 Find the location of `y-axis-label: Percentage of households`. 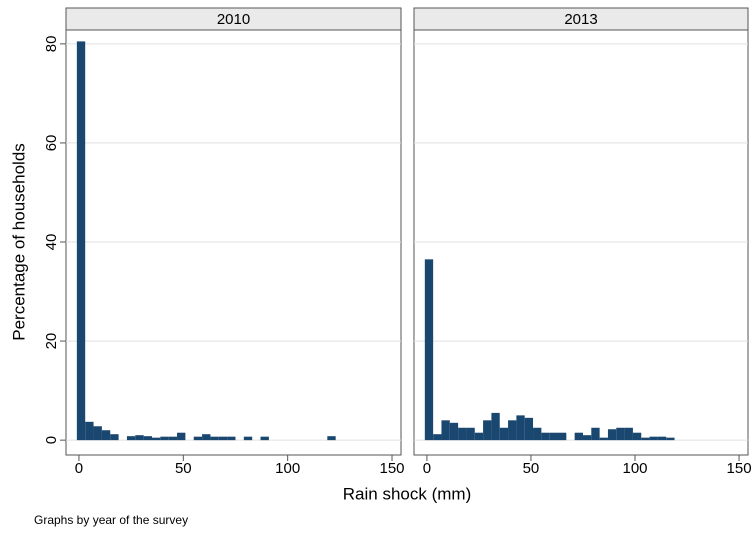

y-axis-label: Percentage of households is located at coordinates (18, 242).